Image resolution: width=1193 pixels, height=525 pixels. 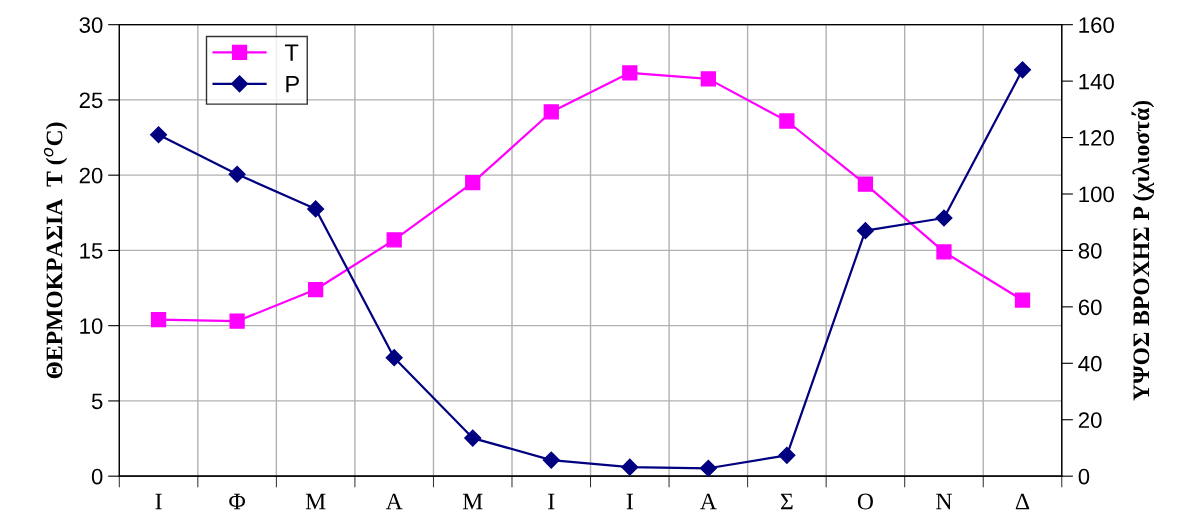 I want to click on y-tick-label: 5, so click(x=97, y=401).